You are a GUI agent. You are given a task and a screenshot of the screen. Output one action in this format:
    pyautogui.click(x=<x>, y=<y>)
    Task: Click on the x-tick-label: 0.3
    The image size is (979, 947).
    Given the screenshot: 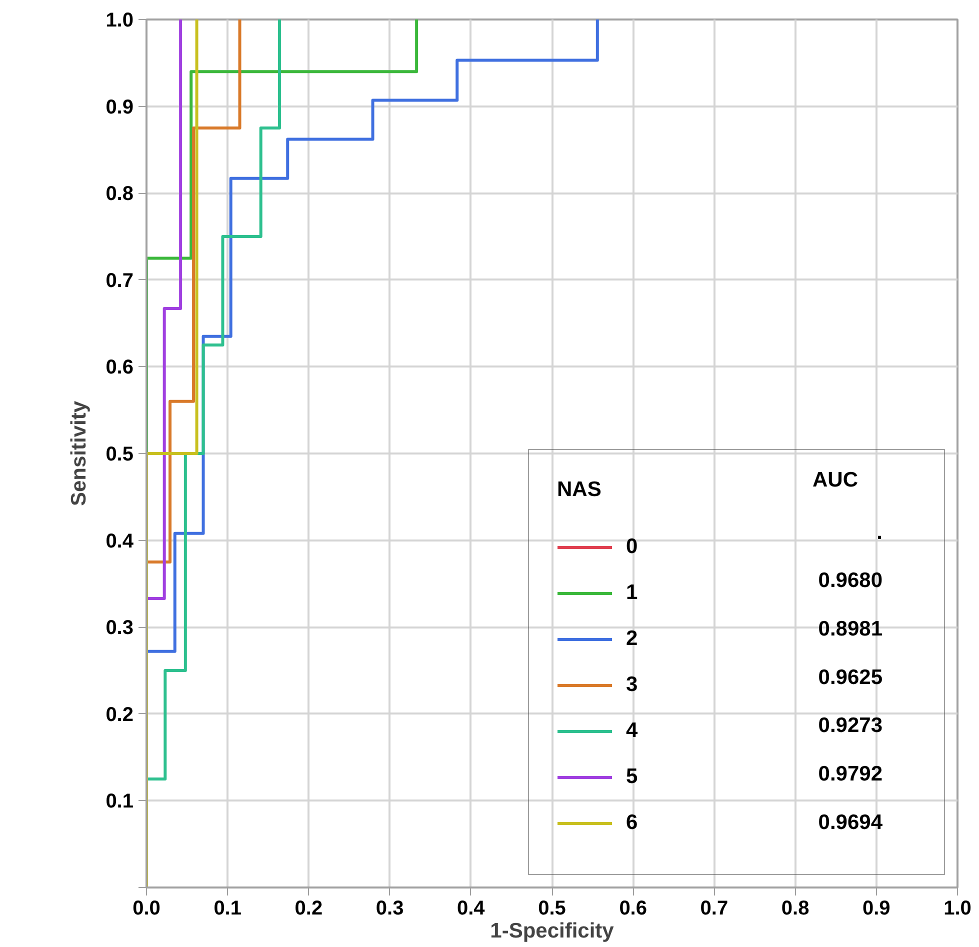 What is the action you would take?
    pyautogui.click(x=390, y=909)
    